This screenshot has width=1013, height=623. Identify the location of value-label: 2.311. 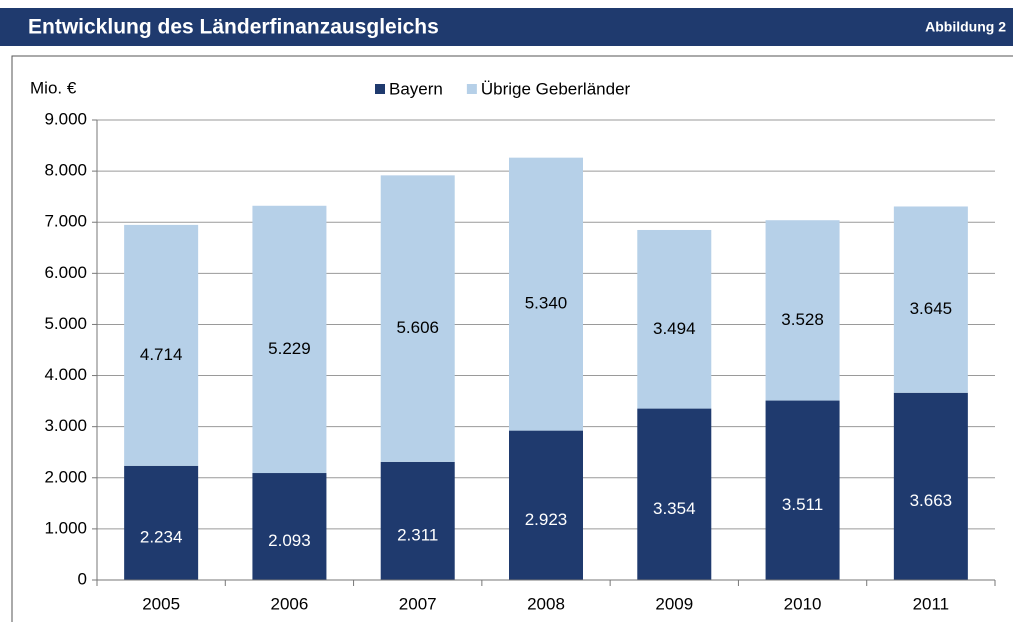
(417, 534).